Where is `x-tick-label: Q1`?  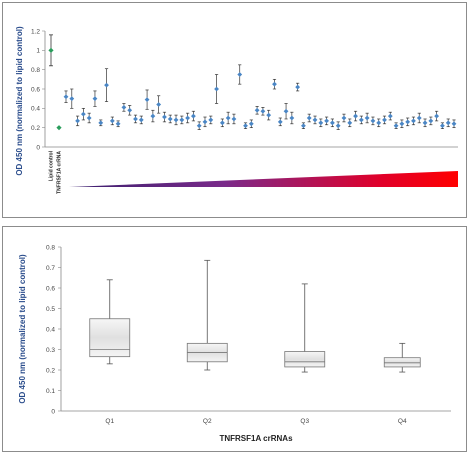 x-tick-label: Q1 is located at coordinates (109, 421).